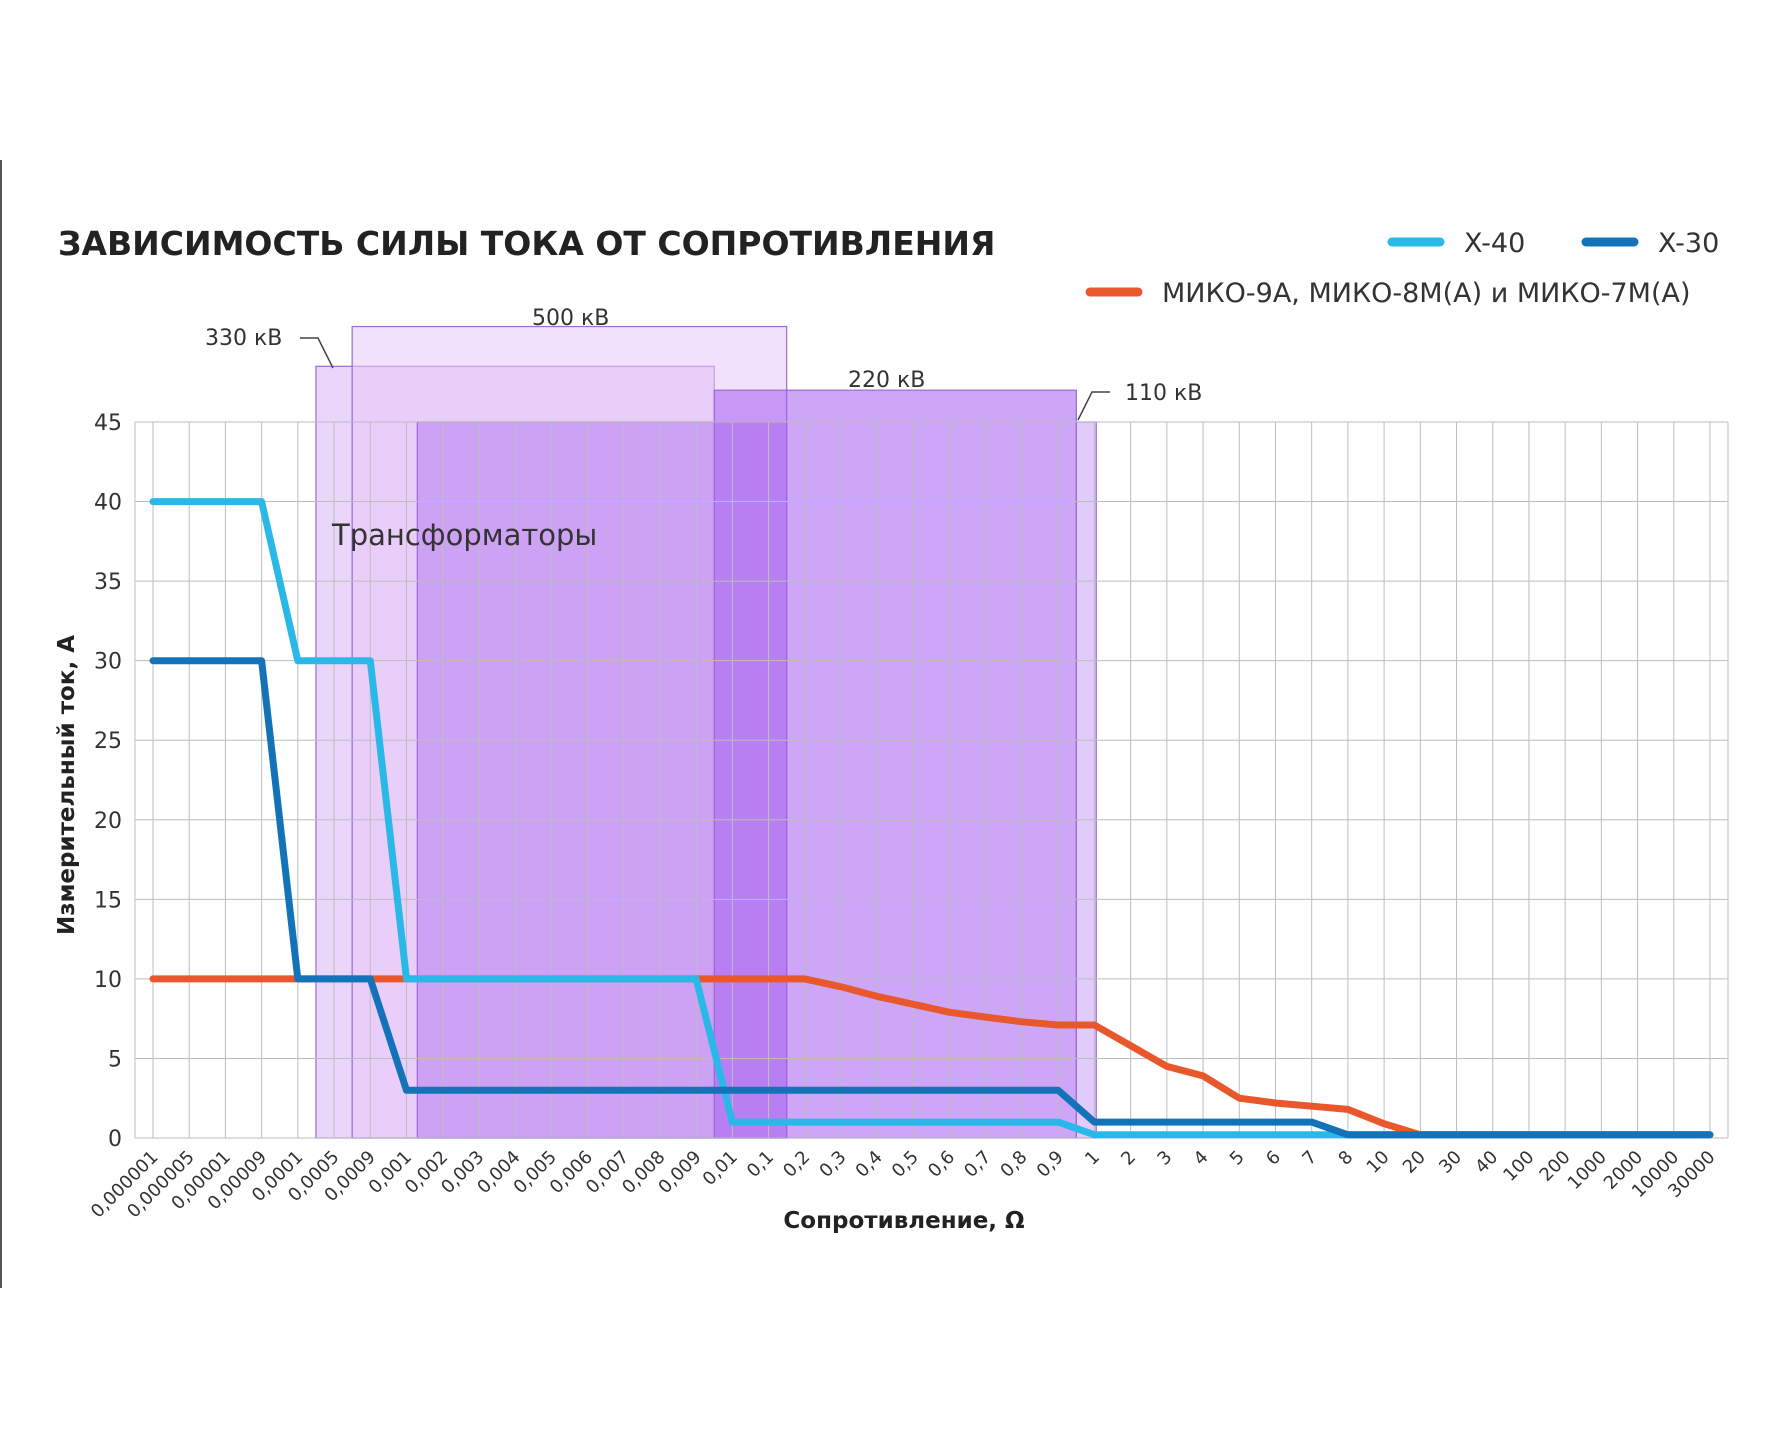 Image resolution: width=1772 pixels, height=1434 pixels. Describe the element at coordinates (108, 821) in the screenshot. I see `y-tick-label: 20` at that location.